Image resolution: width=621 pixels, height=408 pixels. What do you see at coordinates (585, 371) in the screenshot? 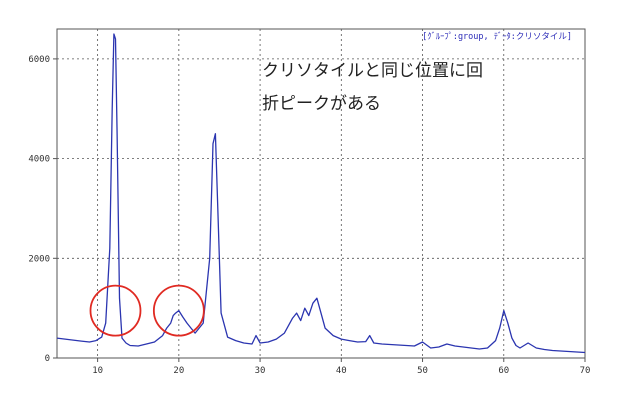
I see `x-tick-label: 70` at bounding box center [585, 371].